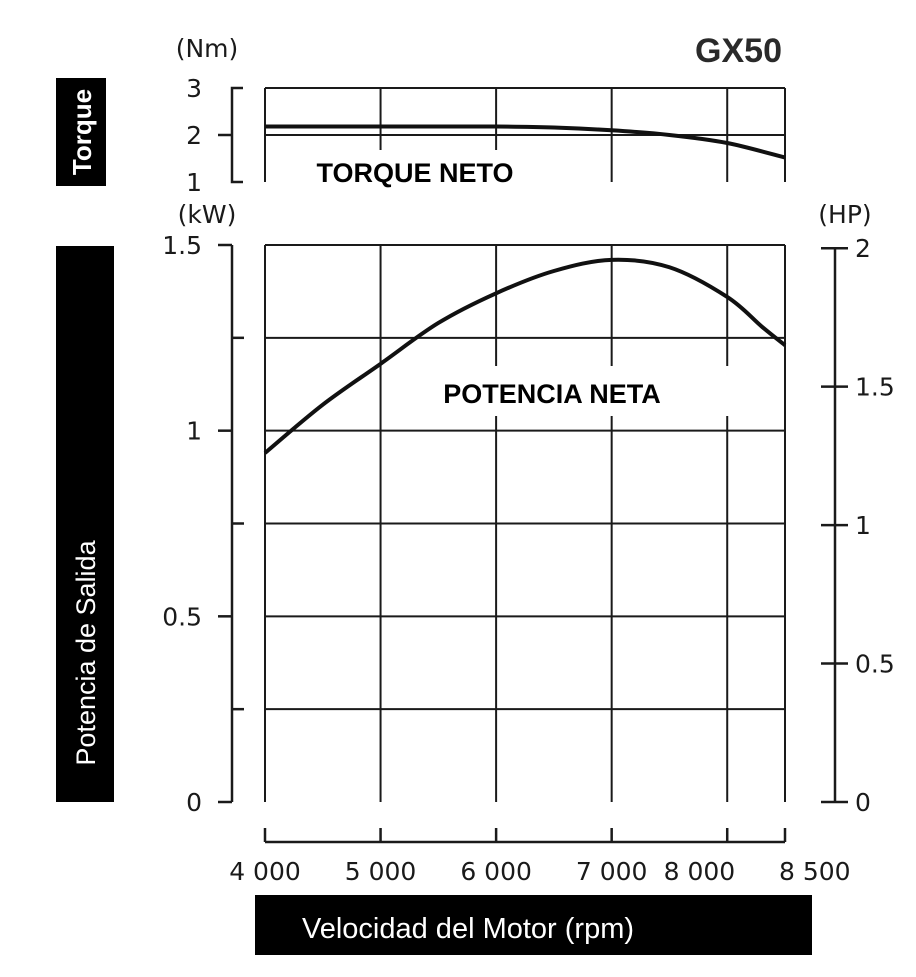 The image size is (916, 977). What do you see at coordinates (875, 387) in the screenshot?
I see `power-y-tick-label-right: 1.5` at bounding box center [875, 387].